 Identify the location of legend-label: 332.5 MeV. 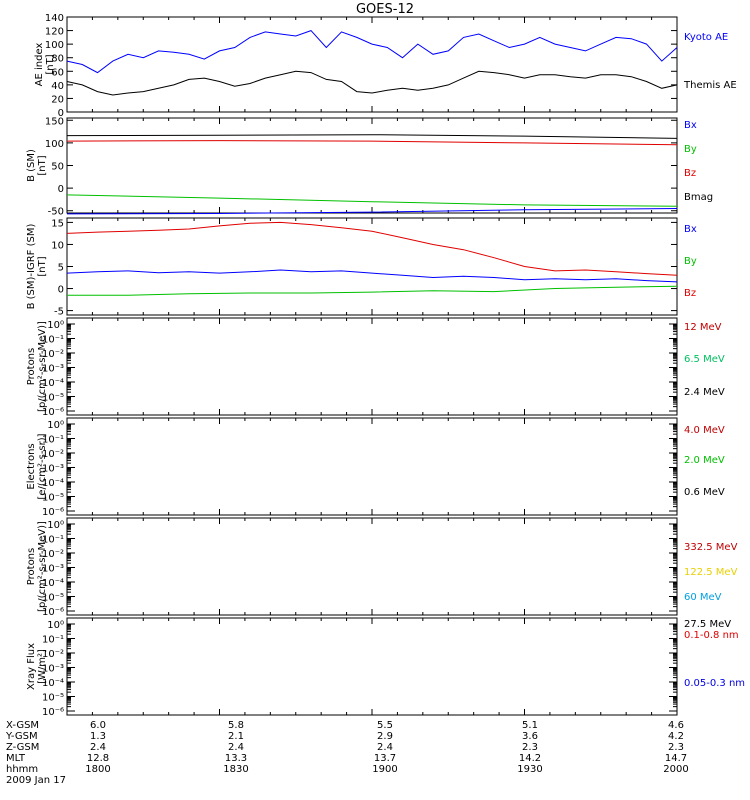
(711, 547).